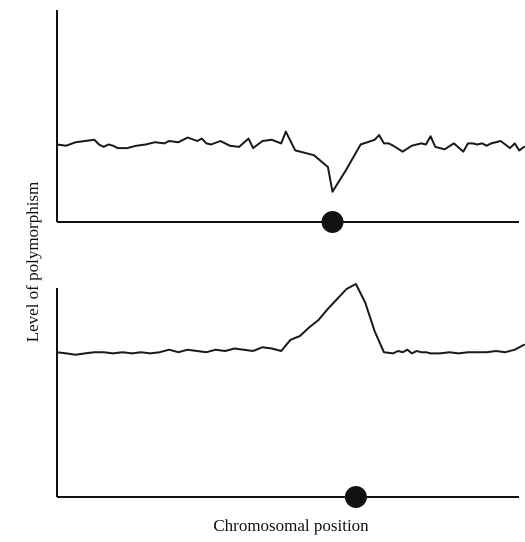 Image resolution: width=525 pixels, height=542 pixels. I want to click on y-axis-label: Level of polymorphism, so click(32, 262).